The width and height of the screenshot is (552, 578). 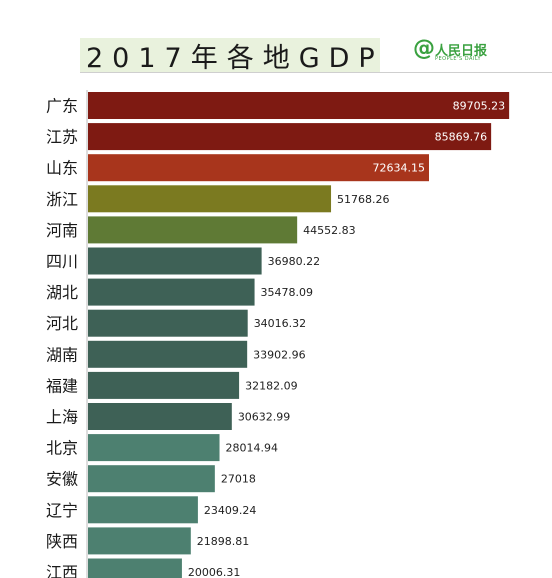 I want to click on category-label: 浙江, so click(x=62, y=199).